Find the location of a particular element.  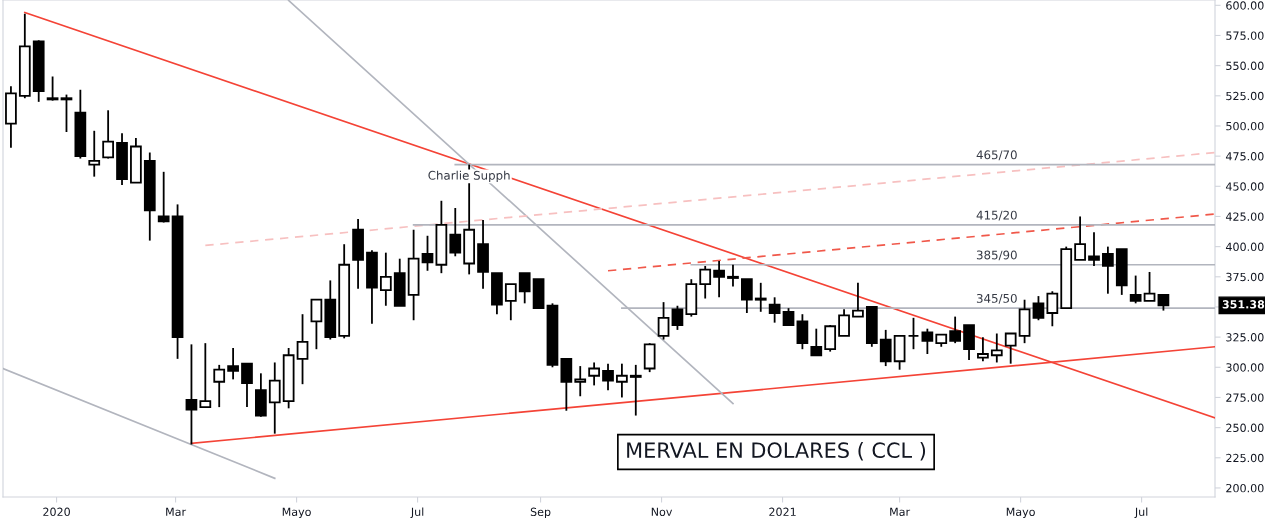

y-tick-label: 225.00 is located at coordinates (1245, 458).